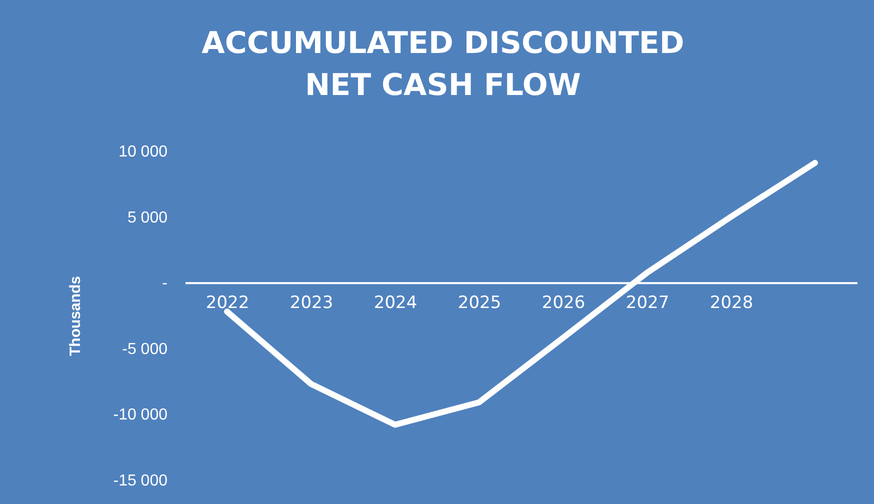 The height and width of the screenshot is (504, 874). What do you see at coordinates (75, 316) in the screenshot?
I see `y-axis-title: Thousands` at bounding box center [75, 316].